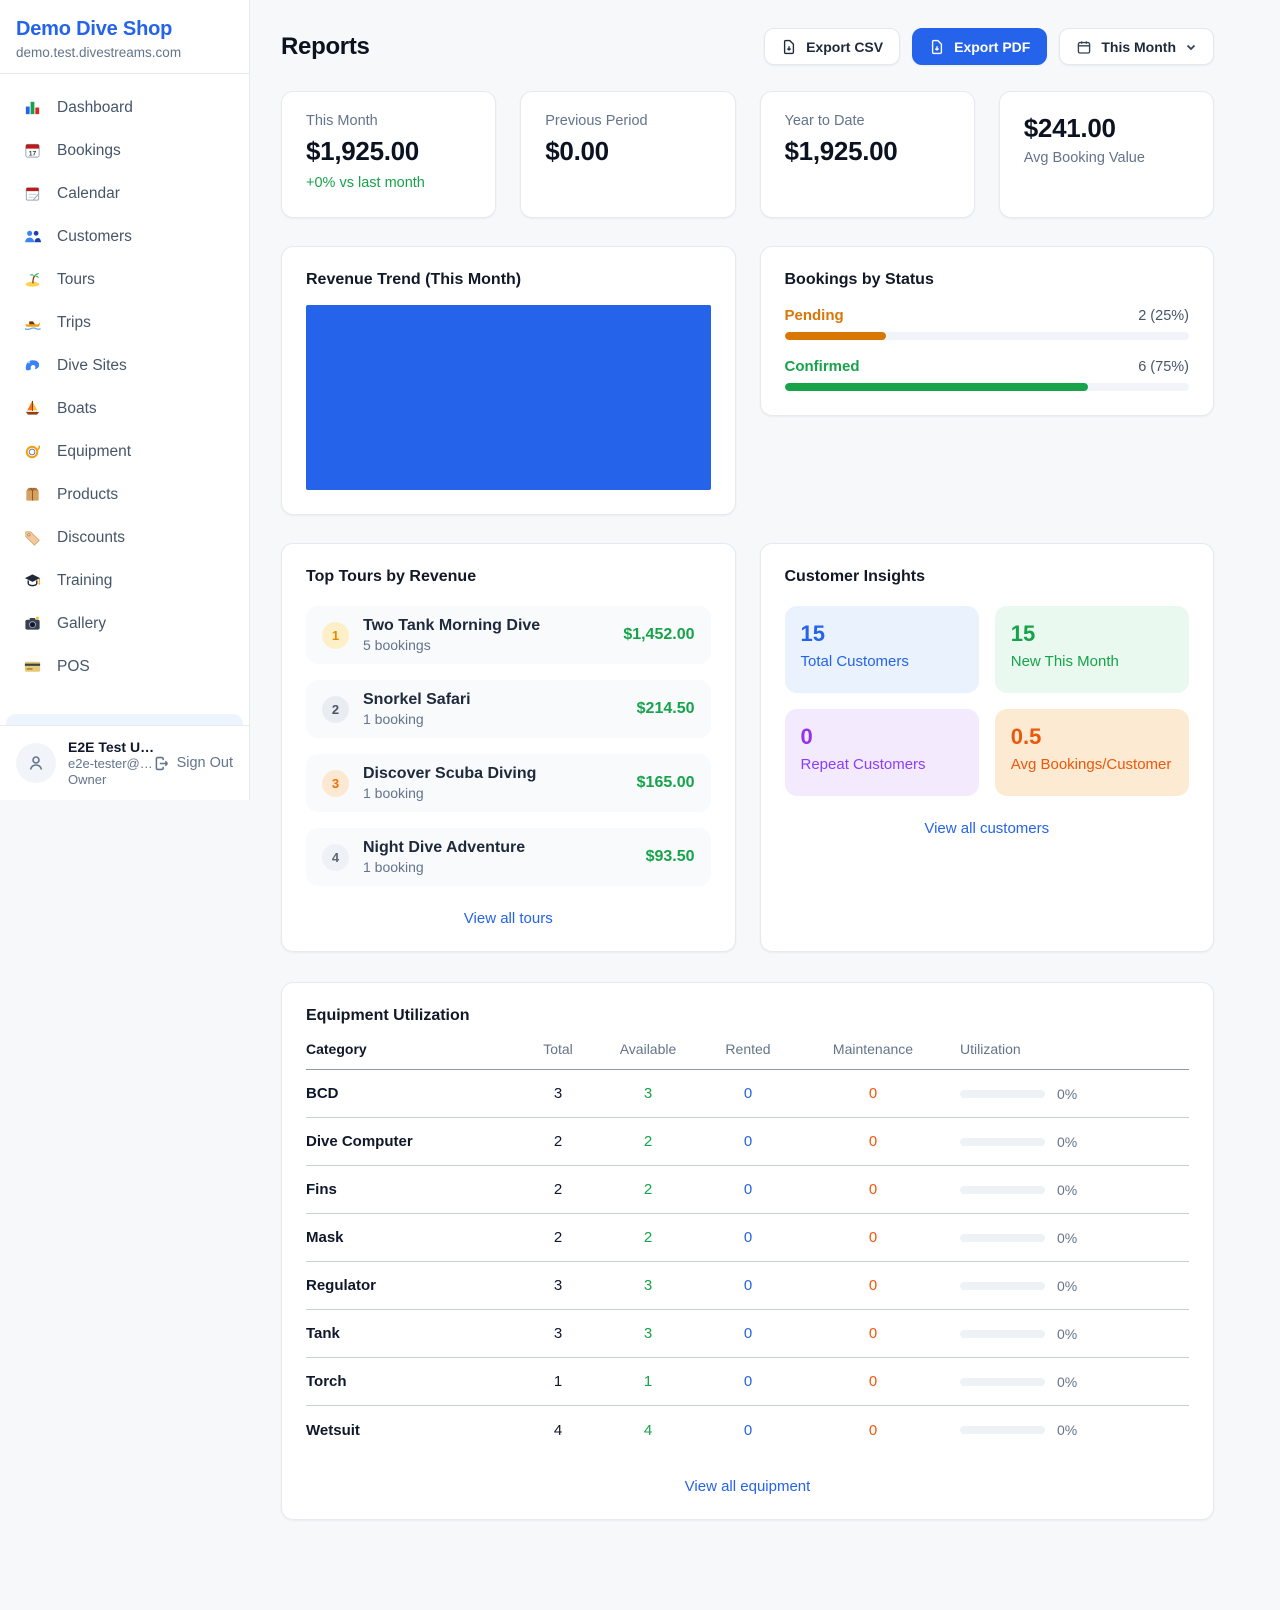  What do you see at coordinates (325, 1237) in the screenshot?
I see `cell-category: Mask` at bounding box center [325, 1237].